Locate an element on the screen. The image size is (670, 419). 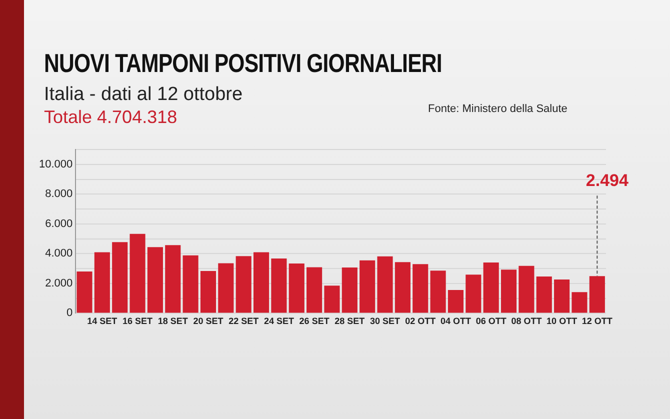
x-tick-label: 16 SET is located at coordinates (138, 321).